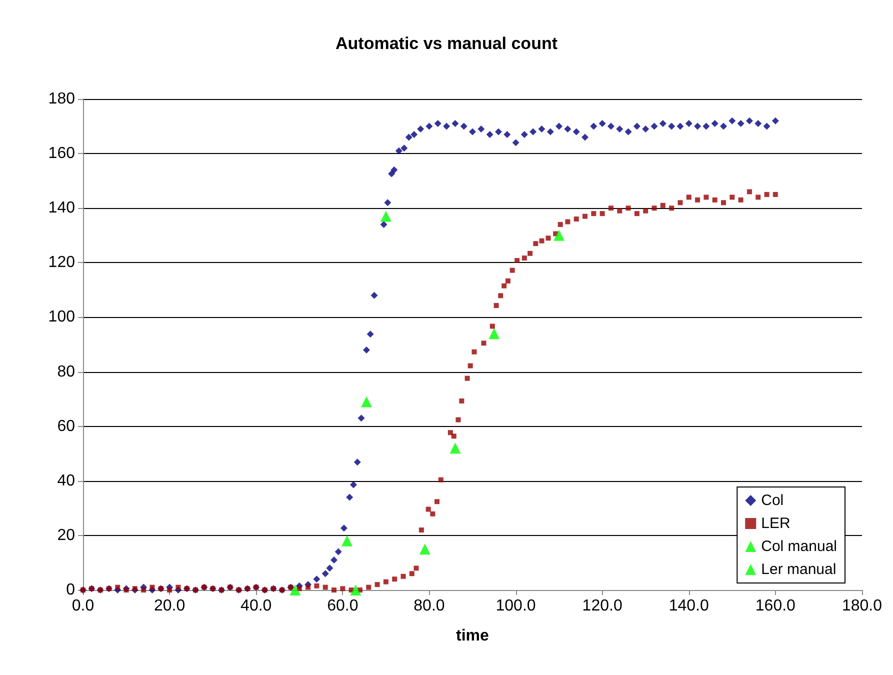 This screenshot has height=675, width=893. I want to click on x-tick-label: 0.0, so click(83, 606).